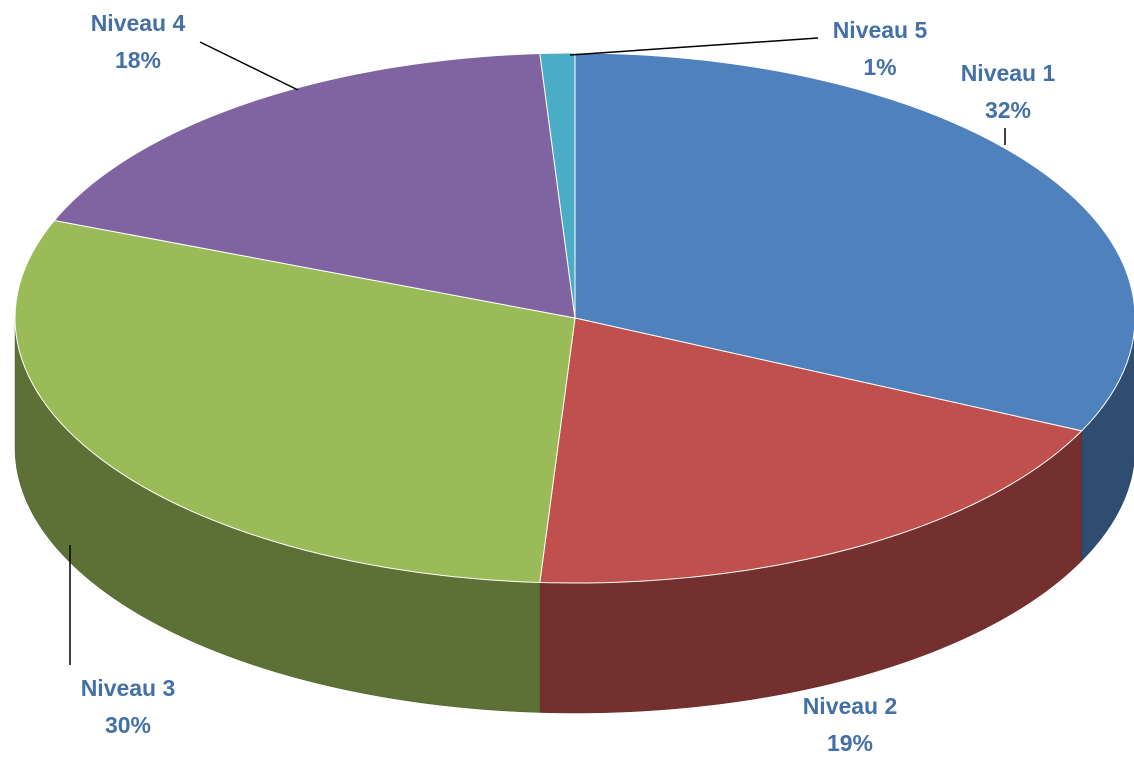  Describe the element at coordinates (879, 67) in the screenshot. I see `value-label: 1%` at that location.